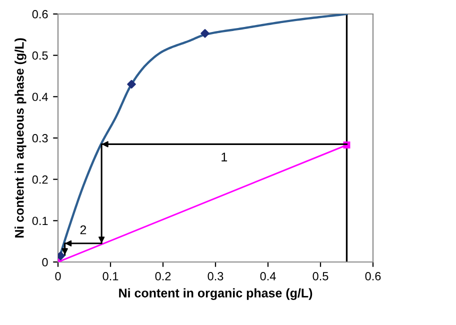 The width and height of the screenshot is (456, 325). I want to click on x-tick-label: 0, so click(58, 276).